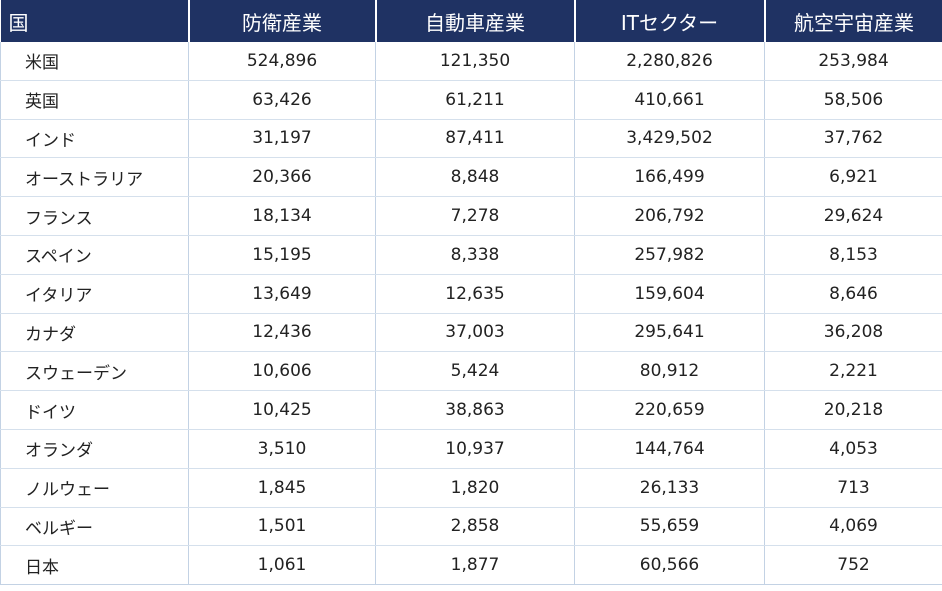  What do you see at coordinates (475, 565) in the screenshot?
I see `cell-automotive: 1,877` at bounding box center [475, 565].